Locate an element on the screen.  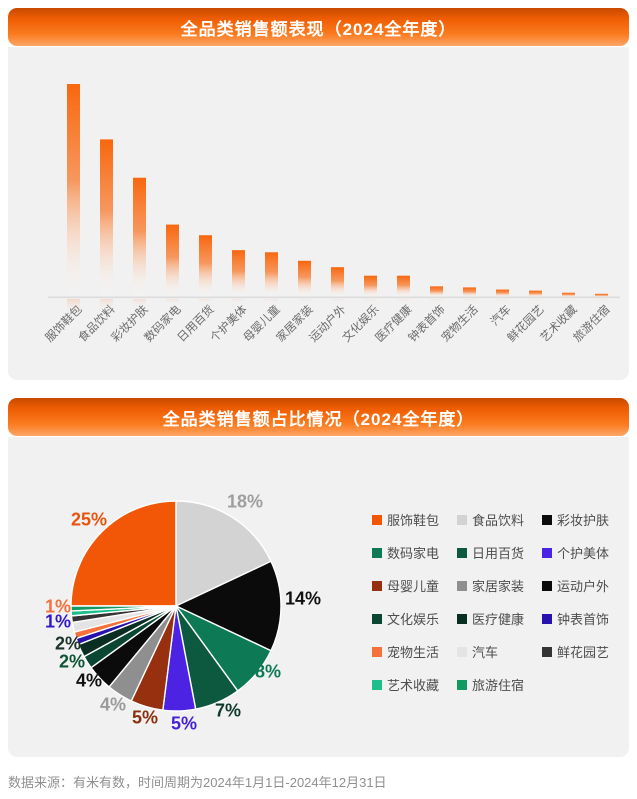
legend-label: 服饰鞋包 is located at coordinates (413, 520).